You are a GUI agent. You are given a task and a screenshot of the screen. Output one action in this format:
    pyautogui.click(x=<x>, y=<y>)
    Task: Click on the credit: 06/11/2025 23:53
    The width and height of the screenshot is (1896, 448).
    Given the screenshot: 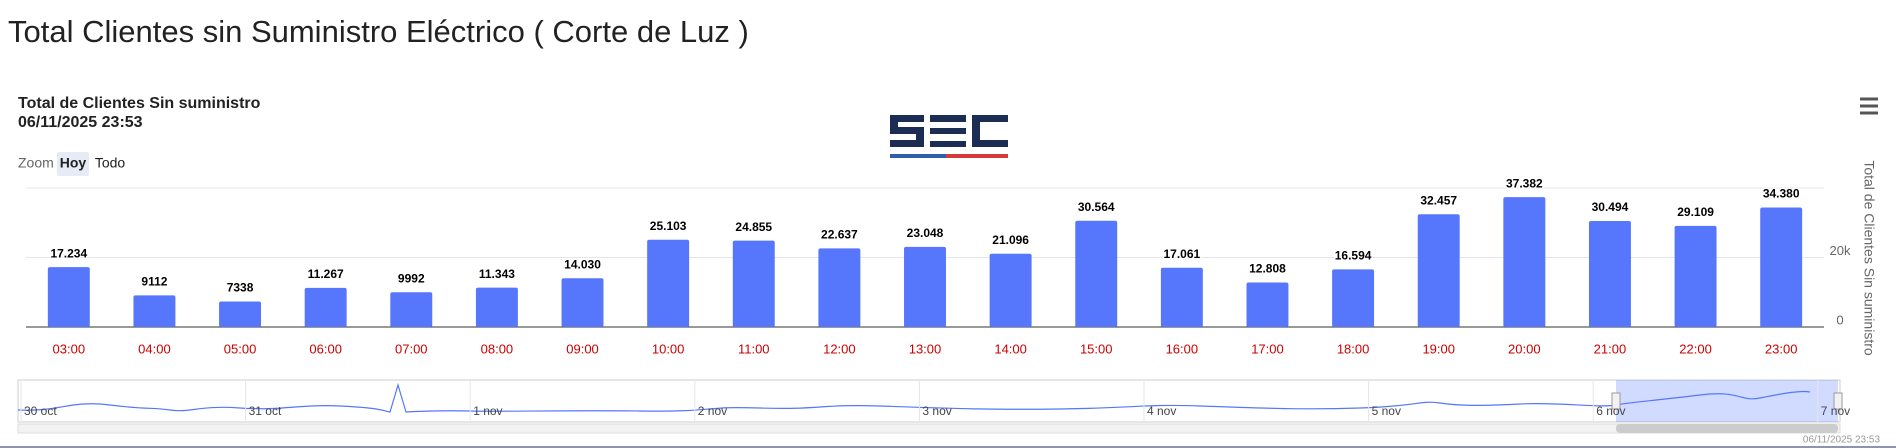 What is the action you would take?
    pyautogui.click(x=1842, y=440)
    